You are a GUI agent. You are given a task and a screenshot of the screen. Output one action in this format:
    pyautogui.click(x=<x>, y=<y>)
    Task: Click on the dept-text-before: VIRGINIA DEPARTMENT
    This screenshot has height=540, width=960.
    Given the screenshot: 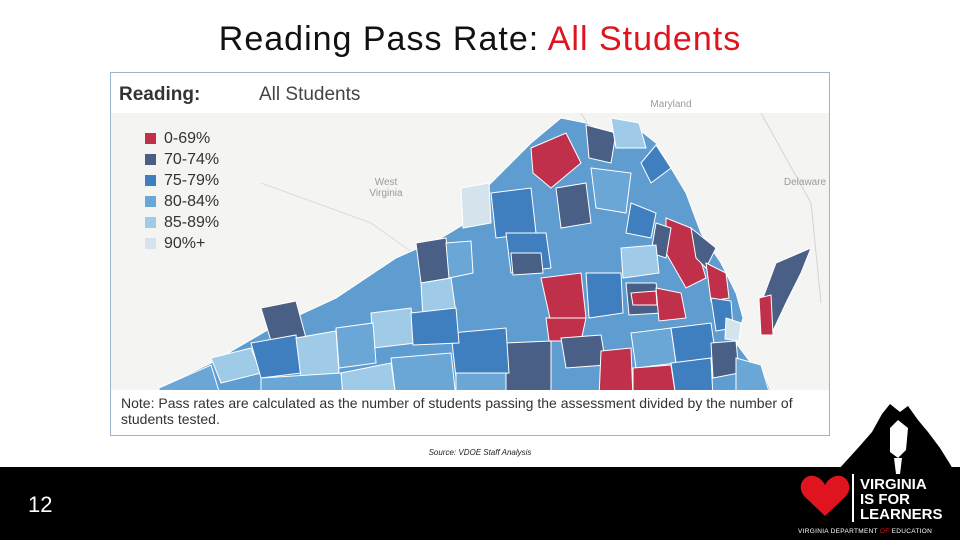 What is the action you would take?
    pyautogui.click(x=839, y=531)
    